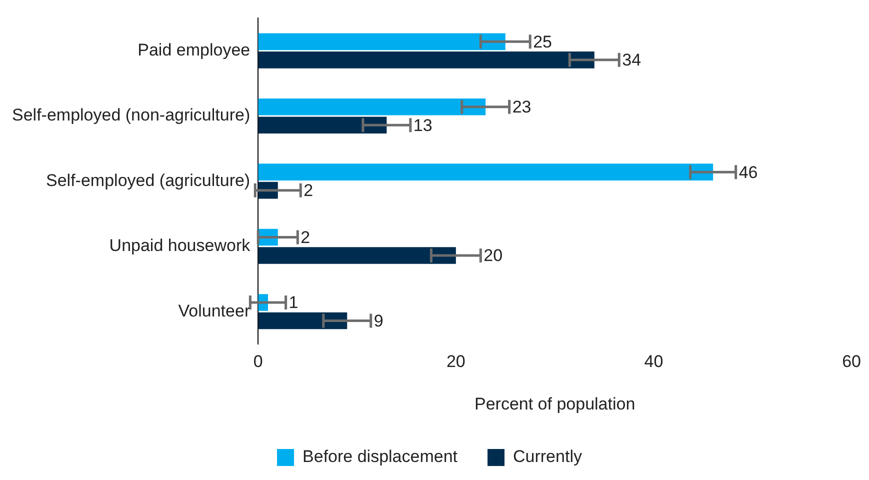  I want to click on y-tick-label: Self-employed (non-agriculture), so click(131, 115).